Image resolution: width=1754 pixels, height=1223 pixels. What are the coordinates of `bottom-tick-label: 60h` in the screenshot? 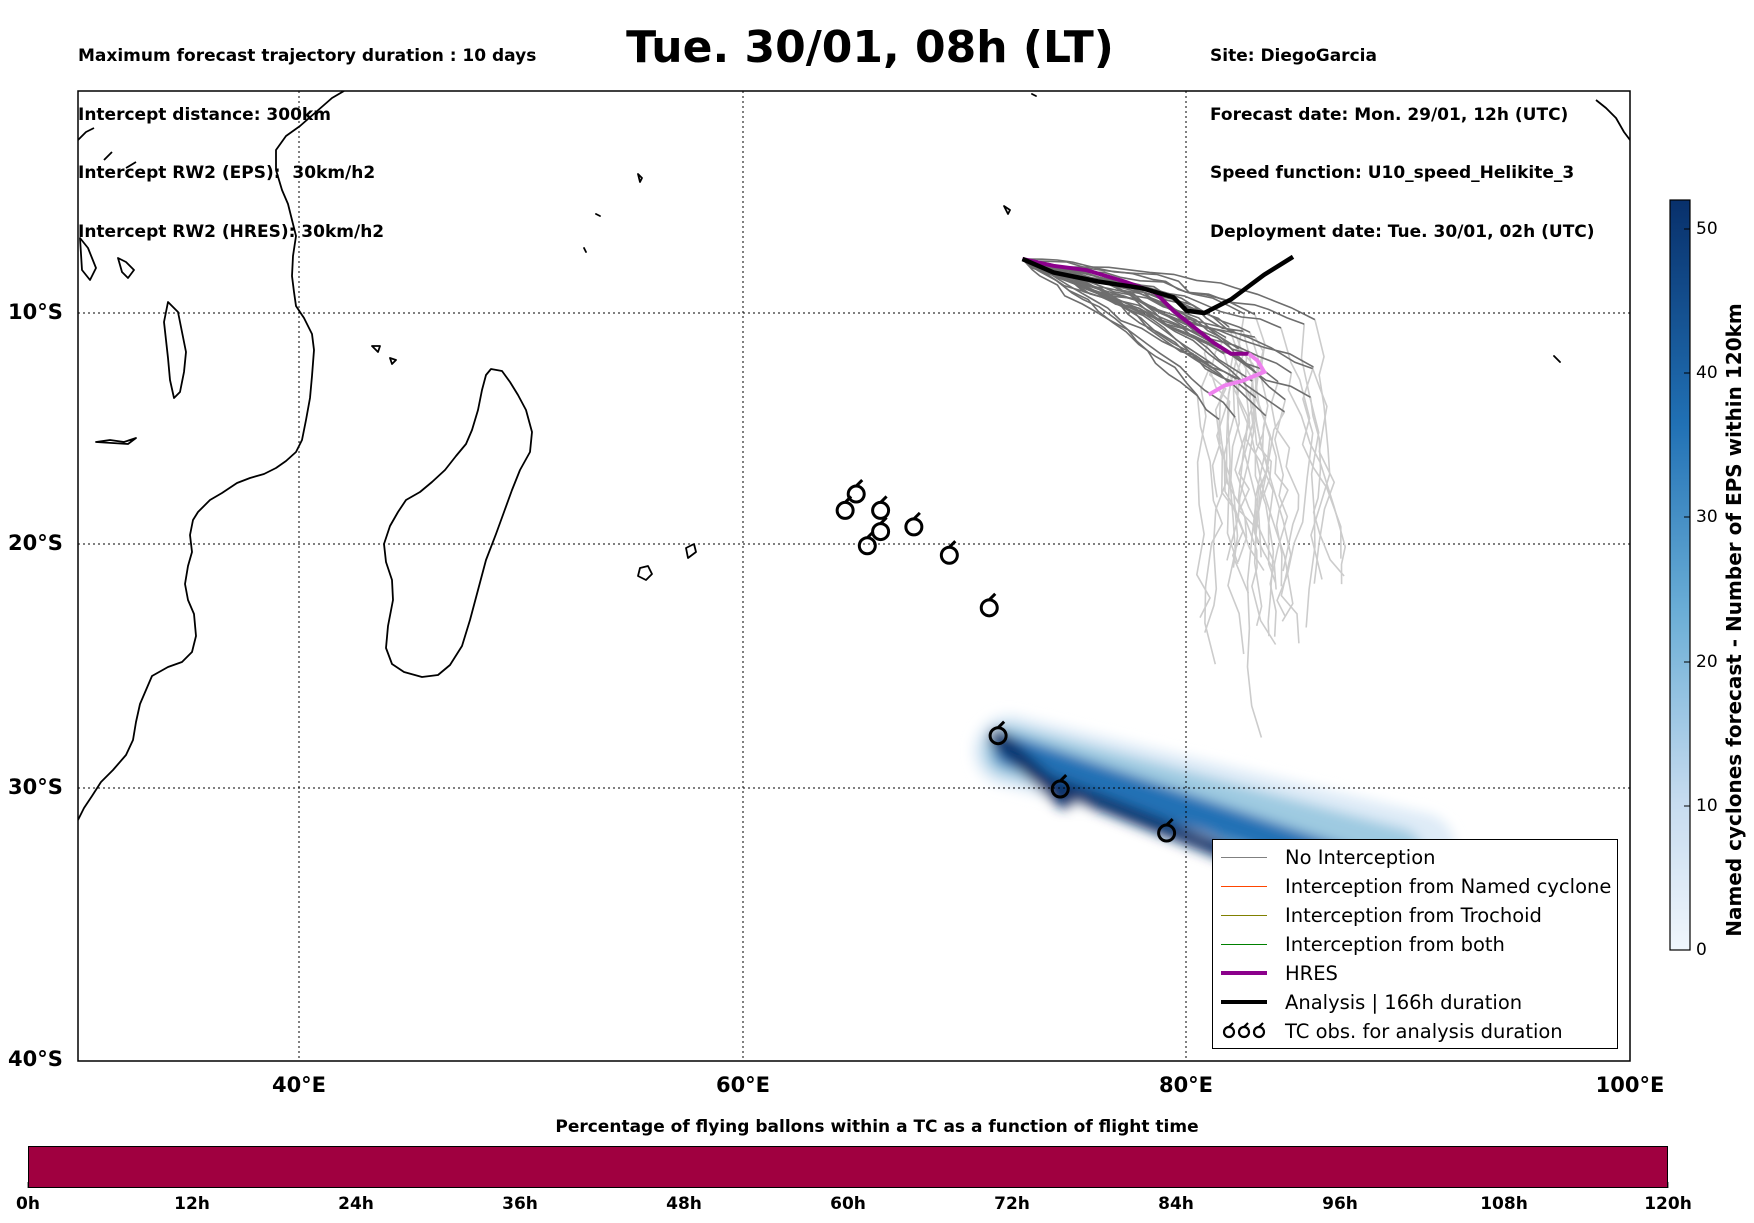 It's located at (848, 1204).